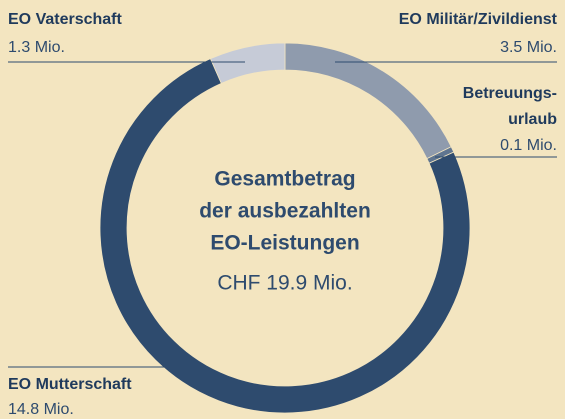 Image resolution: width=565 pixels, height=419 pixels. I want to click on value-label: 3.5 Mio., so click(528, 47).